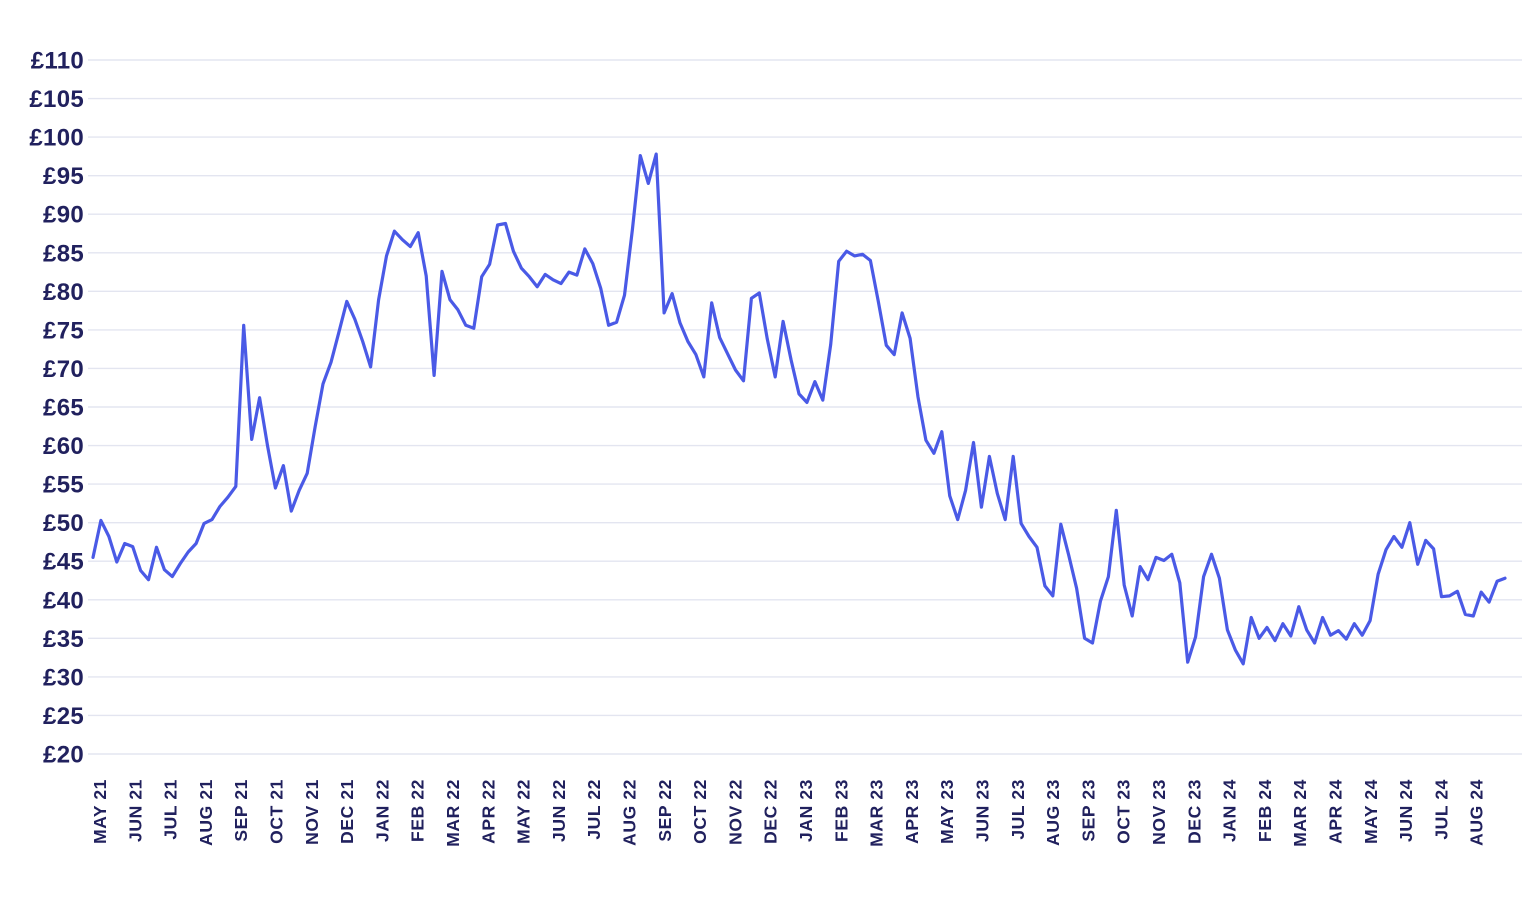 The image size is (1537, 906). What do you see at coordinates (63, 292) in the screenshot?
I see `y-axis-label: £80` at bounding box center [63, 292].